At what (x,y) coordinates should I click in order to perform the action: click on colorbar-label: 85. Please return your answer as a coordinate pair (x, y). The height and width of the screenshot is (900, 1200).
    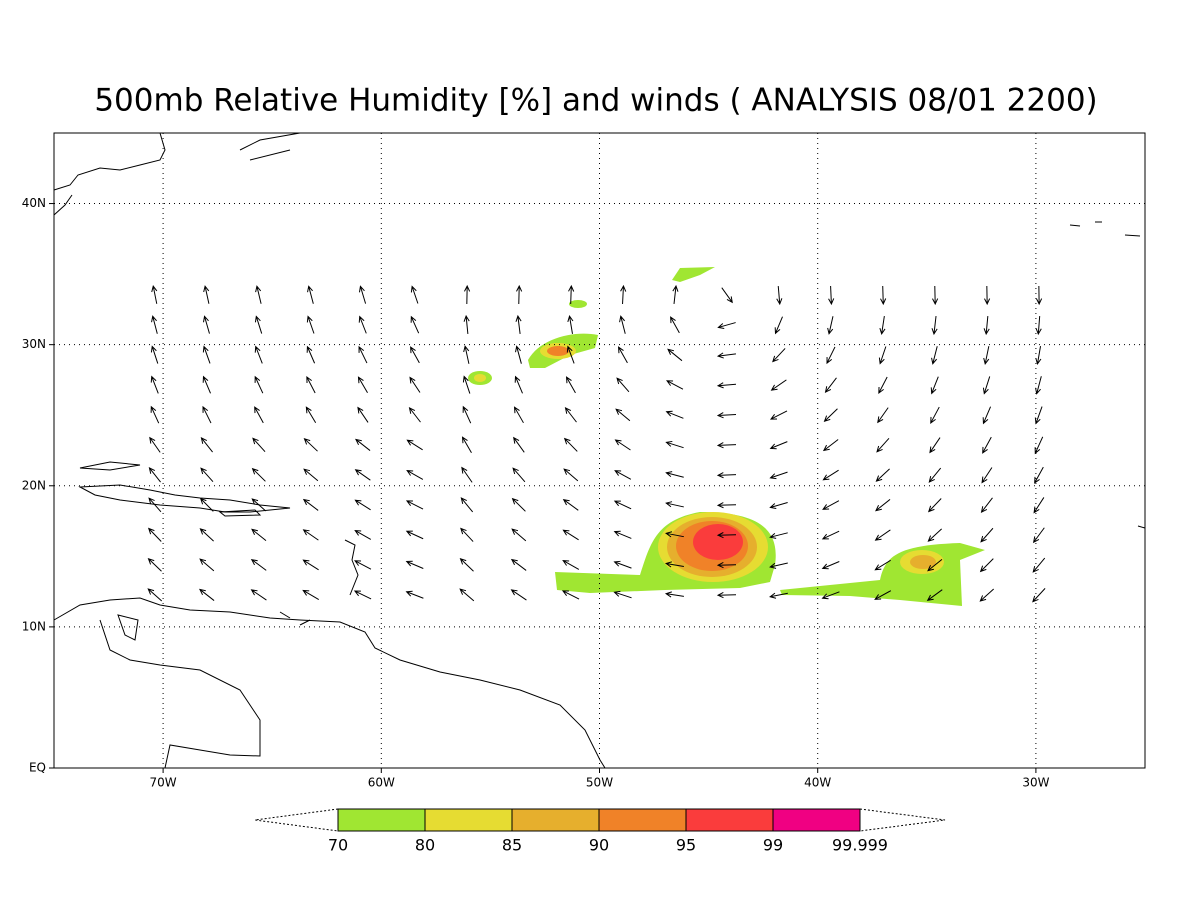
    Looking at the image, I should click on (512, 845).